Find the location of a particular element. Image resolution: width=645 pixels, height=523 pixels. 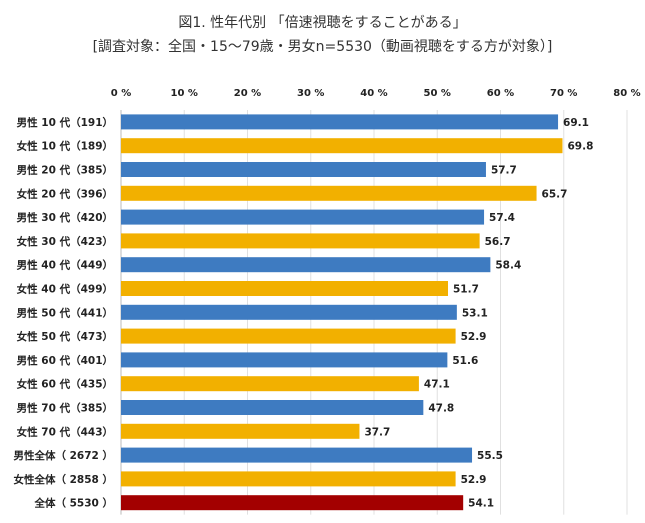

data-label: 37.7 is located at coordinates (377, 432).